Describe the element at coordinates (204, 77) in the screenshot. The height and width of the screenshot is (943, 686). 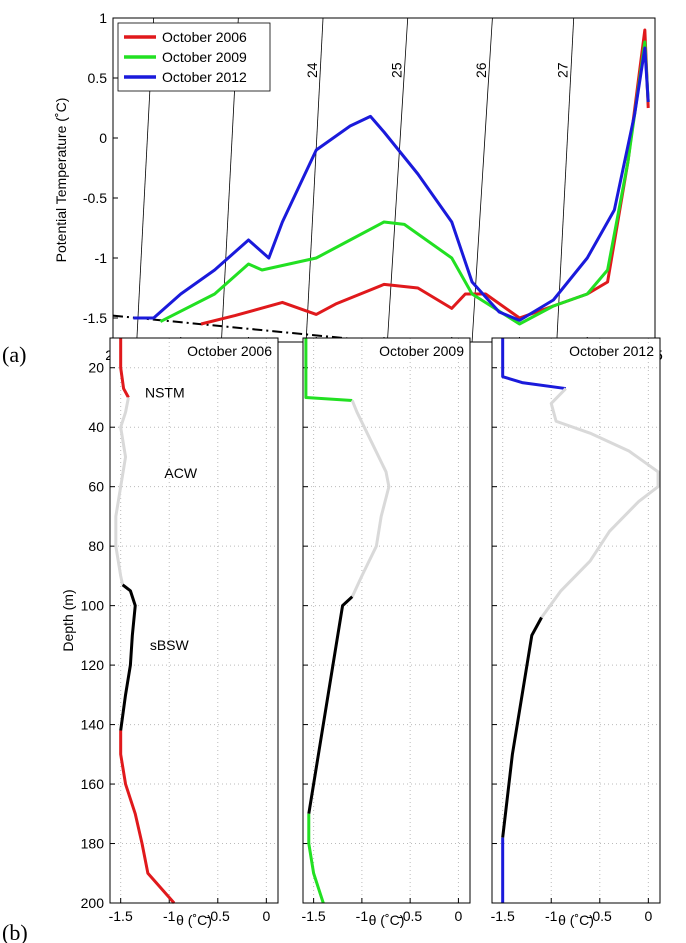
I see `legend-label: October 2012` at that location.